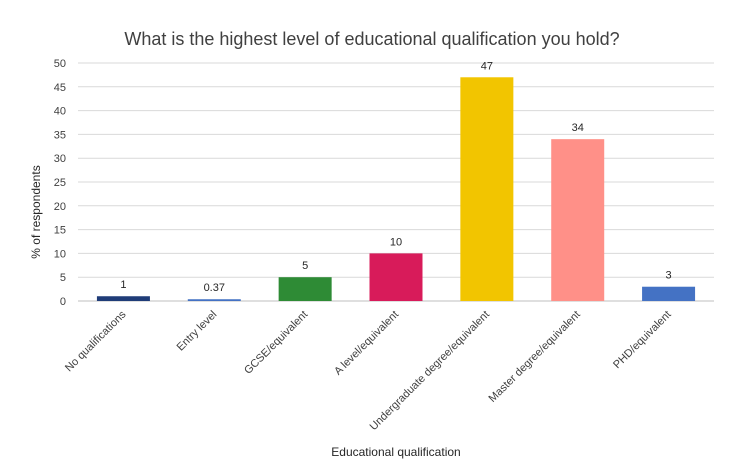 The width and height of the screenshot is (752, 473). Describe the element at coordinates (276, 343) in the screenshot. I see `x-category-label: GCSE/equivalent` at that location.